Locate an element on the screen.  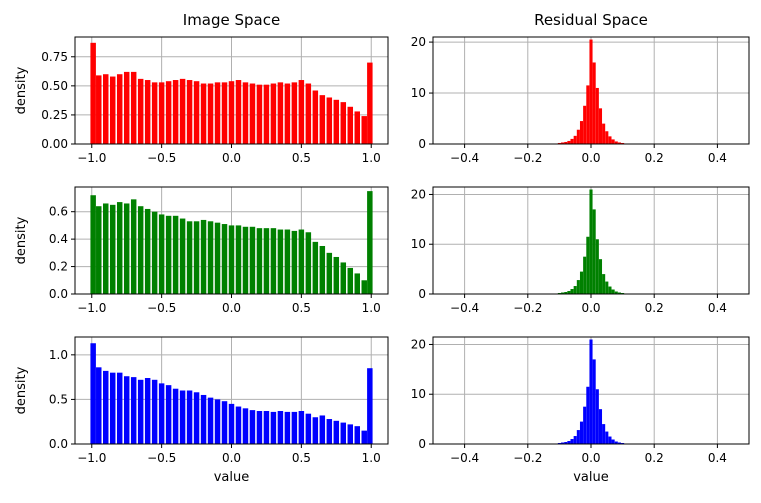
x-tick-label: −0.4 is located at coordinates (464, 158).